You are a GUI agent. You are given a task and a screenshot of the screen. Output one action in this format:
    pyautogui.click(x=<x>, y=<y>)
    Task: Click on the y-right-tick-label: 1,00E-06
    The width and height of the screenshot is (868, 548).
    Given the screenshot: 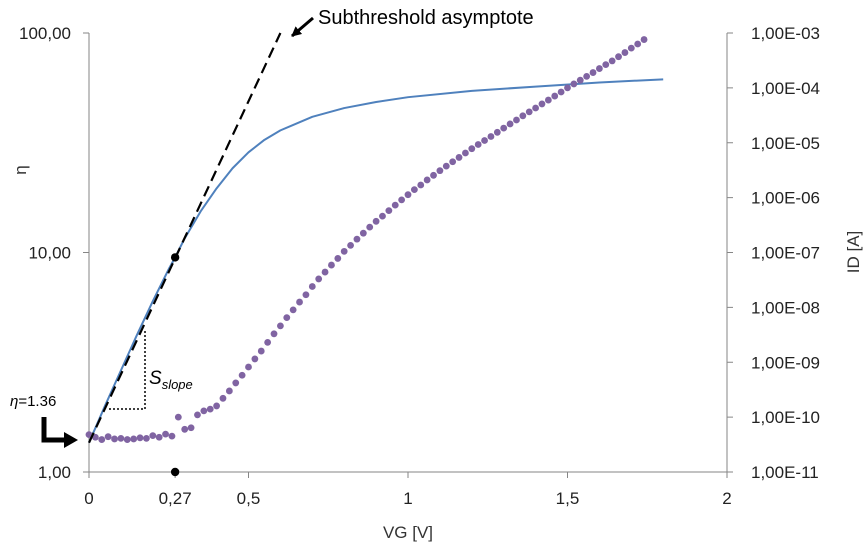 What is the action you would take?
    pyautogui.click(x=785, y=198)
    